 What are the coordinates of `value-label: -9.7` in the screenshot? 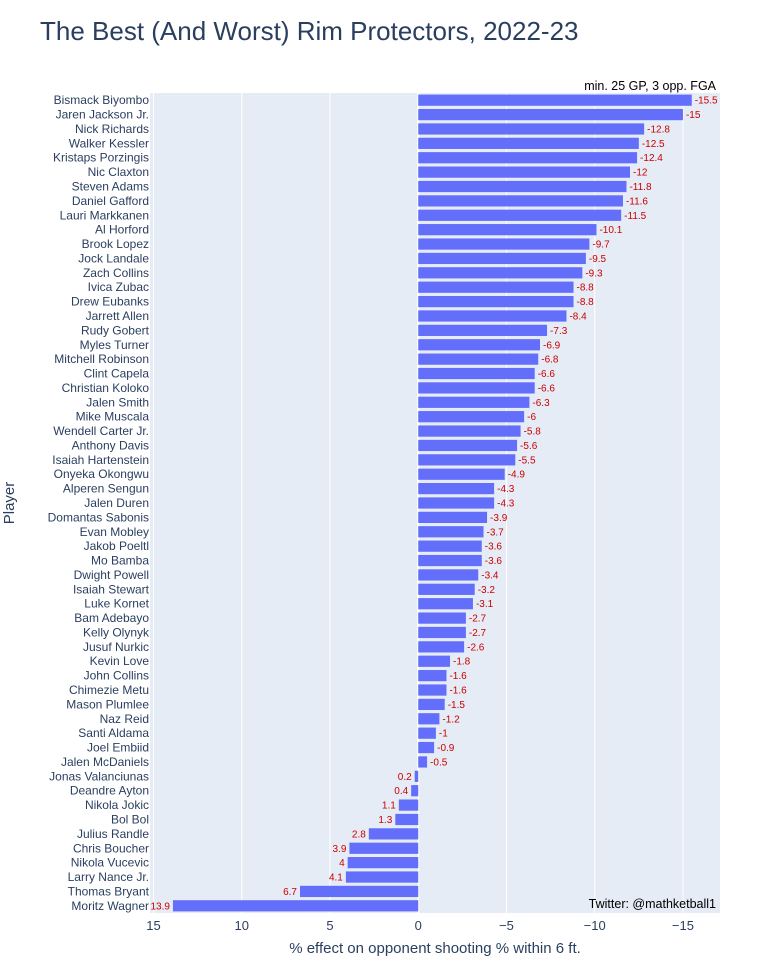 It's located at (601, 245).